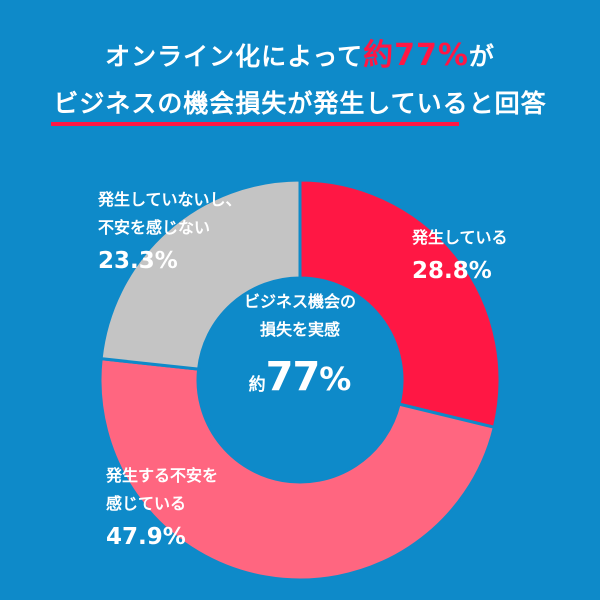  What do you see at coordinates (234, 56) in the screenshot?
I see `headline-line-1-pre: オンライン化によって` at bounding box center [234, 56].